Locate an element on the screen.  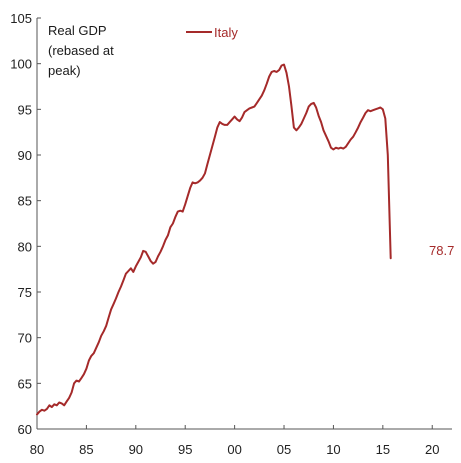
x-tick-label: 95 is located at coordinates (185, 449).